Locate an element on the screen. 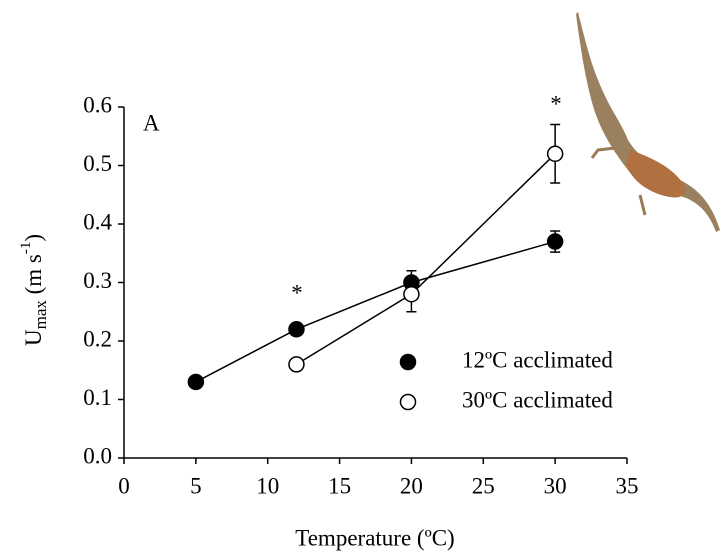  x-tick-label: 25 is located at coordinates (483, 485).